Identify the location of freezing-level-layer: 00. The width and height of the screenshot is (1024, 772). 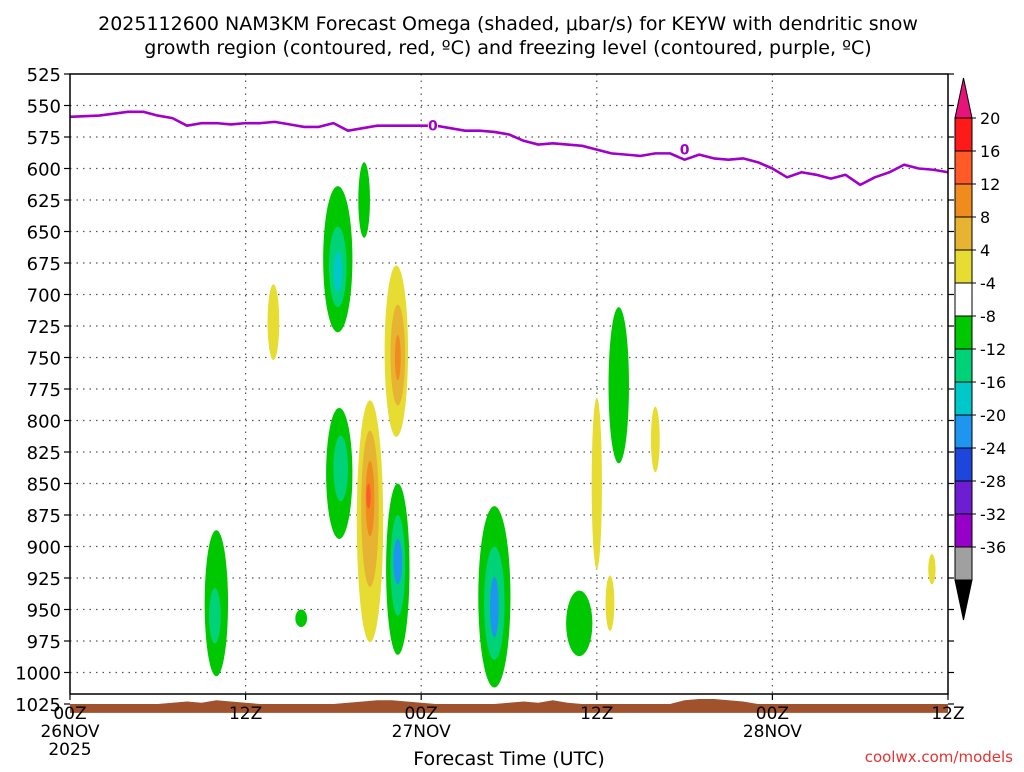
(509, 148).